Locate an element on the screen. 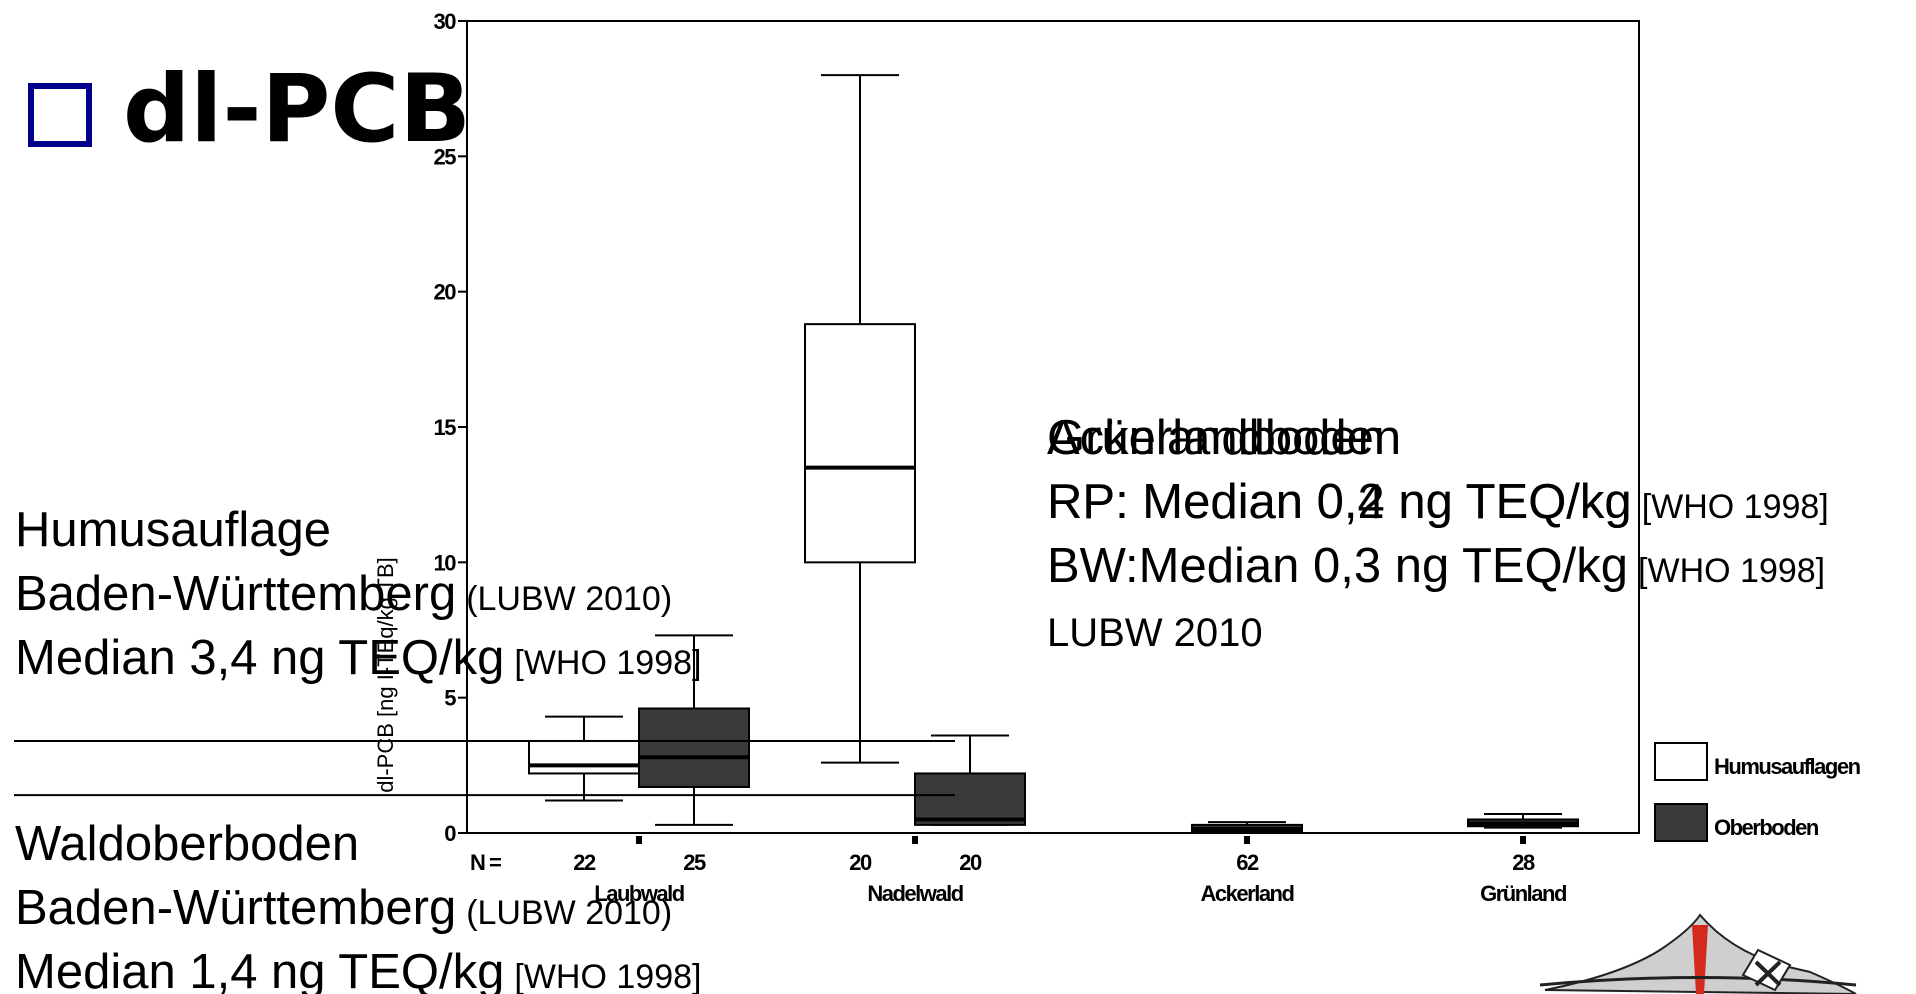 The image size is (1916, 994). annotation-text: RP: Median 0,4 ng TEQ/kg is located at coordinates (1339, 502).